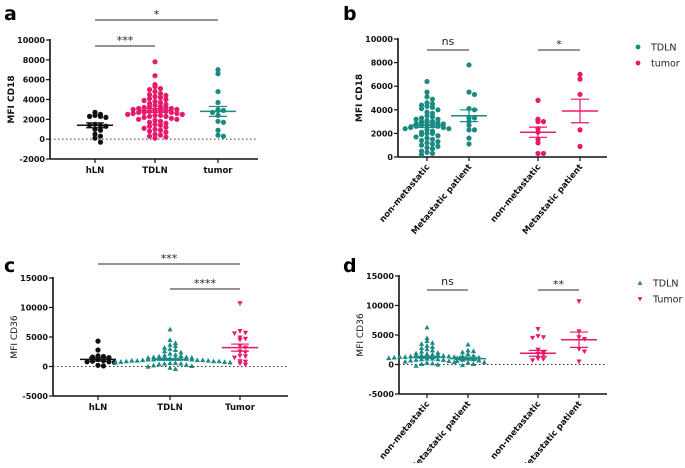  Describe the element at coordinates (10, 14) in the screenshot. I see `panel-label: a` at that location.